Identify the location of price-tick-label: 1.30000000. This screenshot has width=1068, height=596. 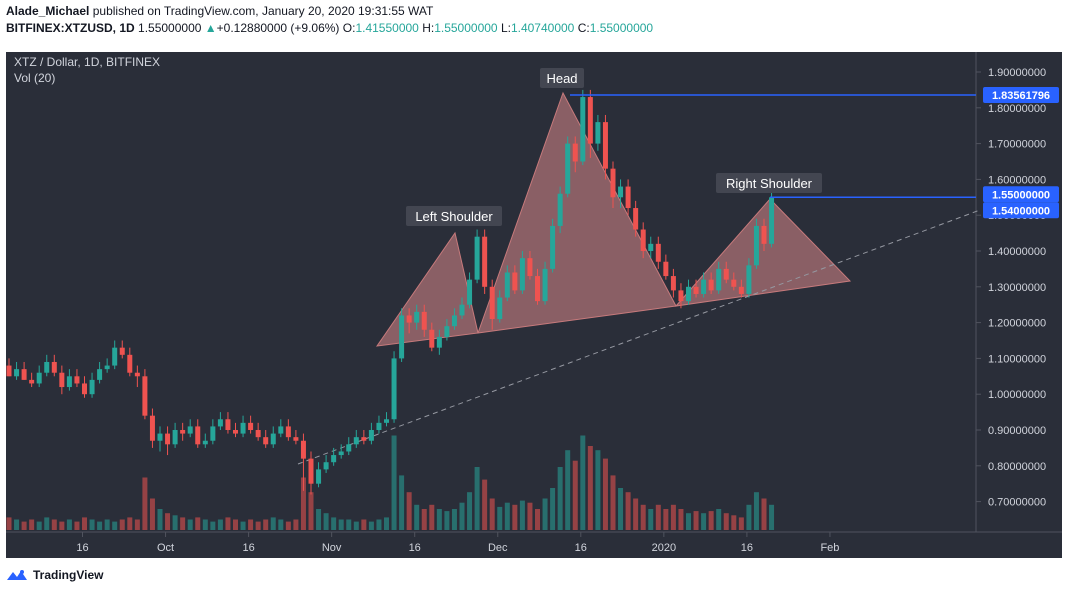
(1017, 288).